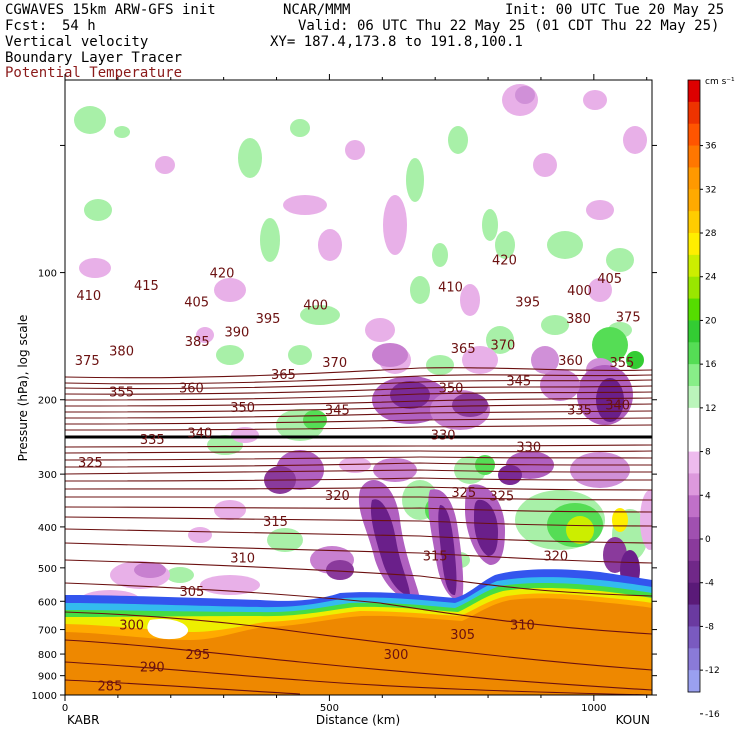  Describe the element at coordinates (337, 411) in the screenshot. I see `theta-label: 345` at that location.